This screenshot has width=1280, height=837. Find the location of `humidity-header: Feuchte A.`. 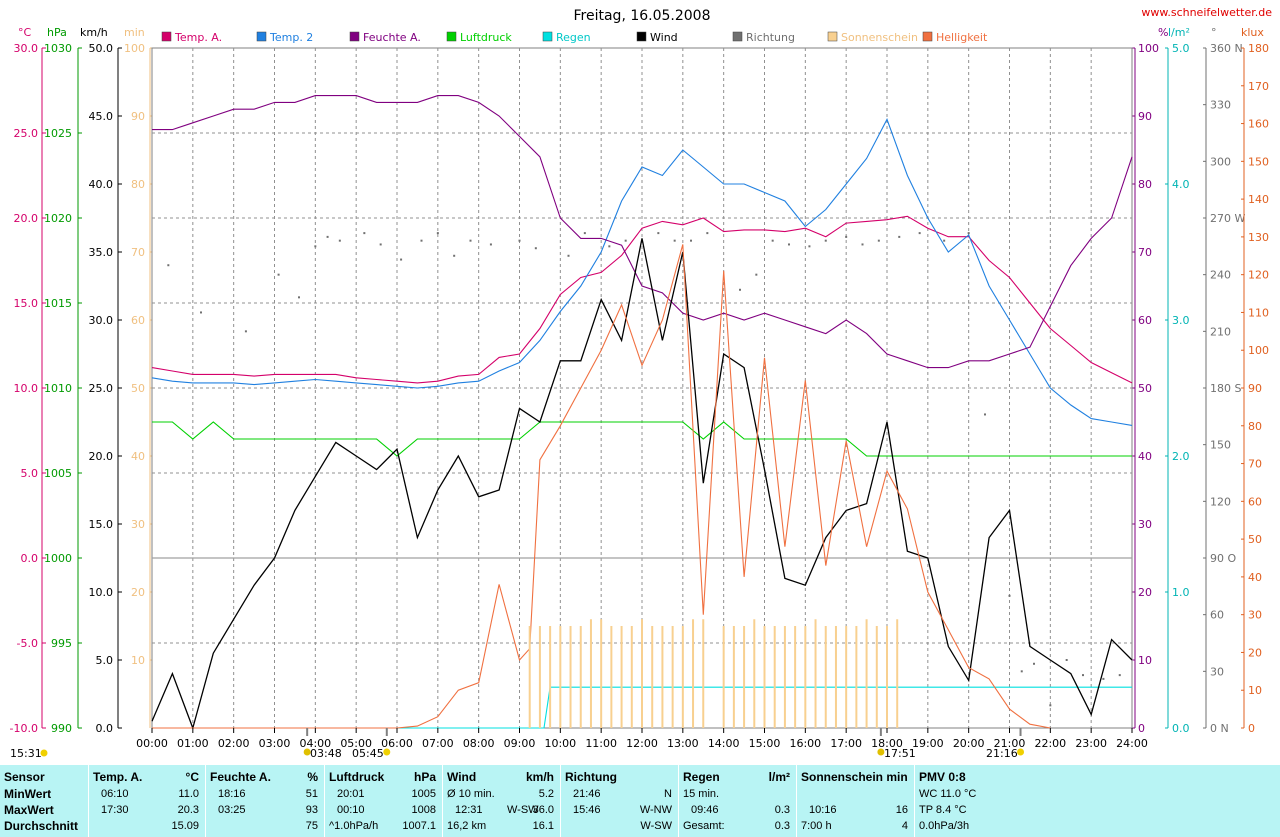

humidity-header: Feuchte A. is located at coordinates (240, 777).